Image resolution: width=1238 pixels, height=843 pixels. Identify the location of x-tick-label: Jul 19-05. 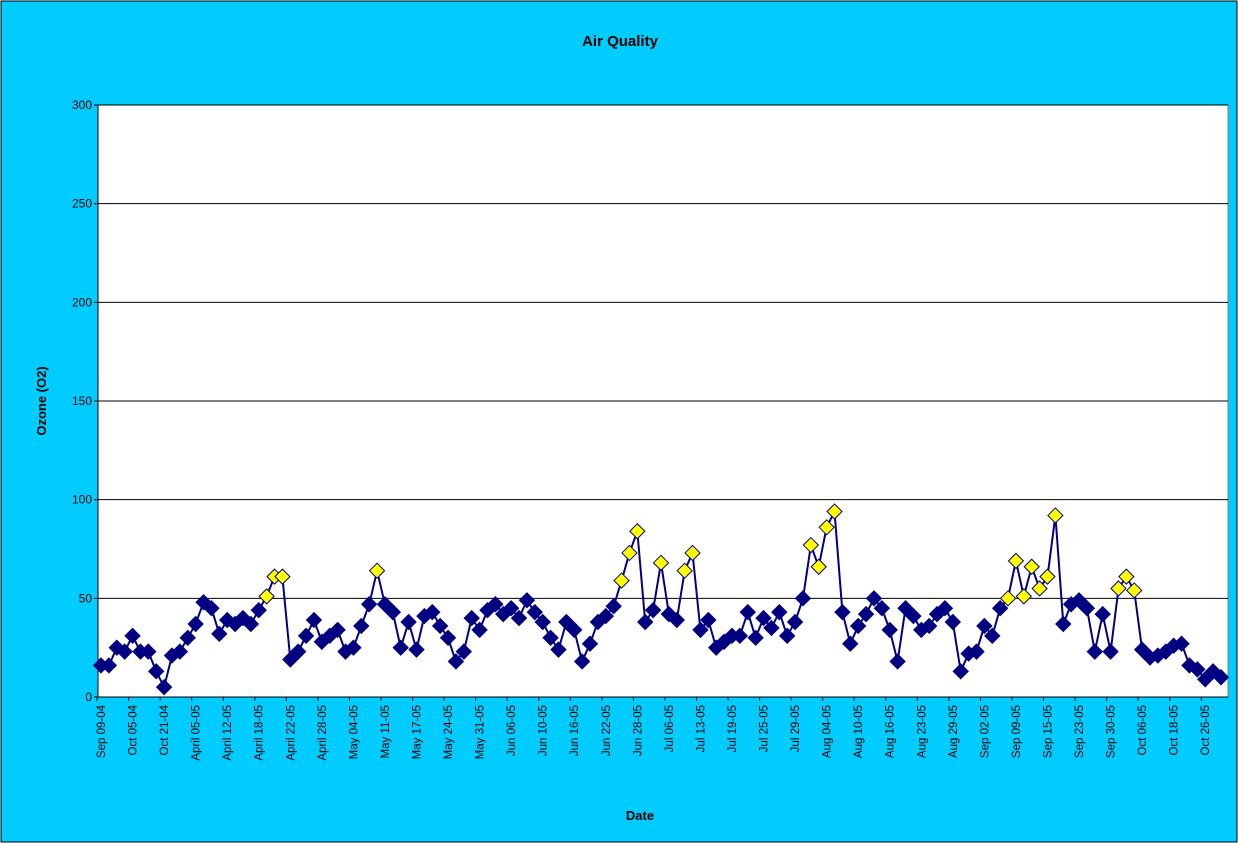
(733, 728).